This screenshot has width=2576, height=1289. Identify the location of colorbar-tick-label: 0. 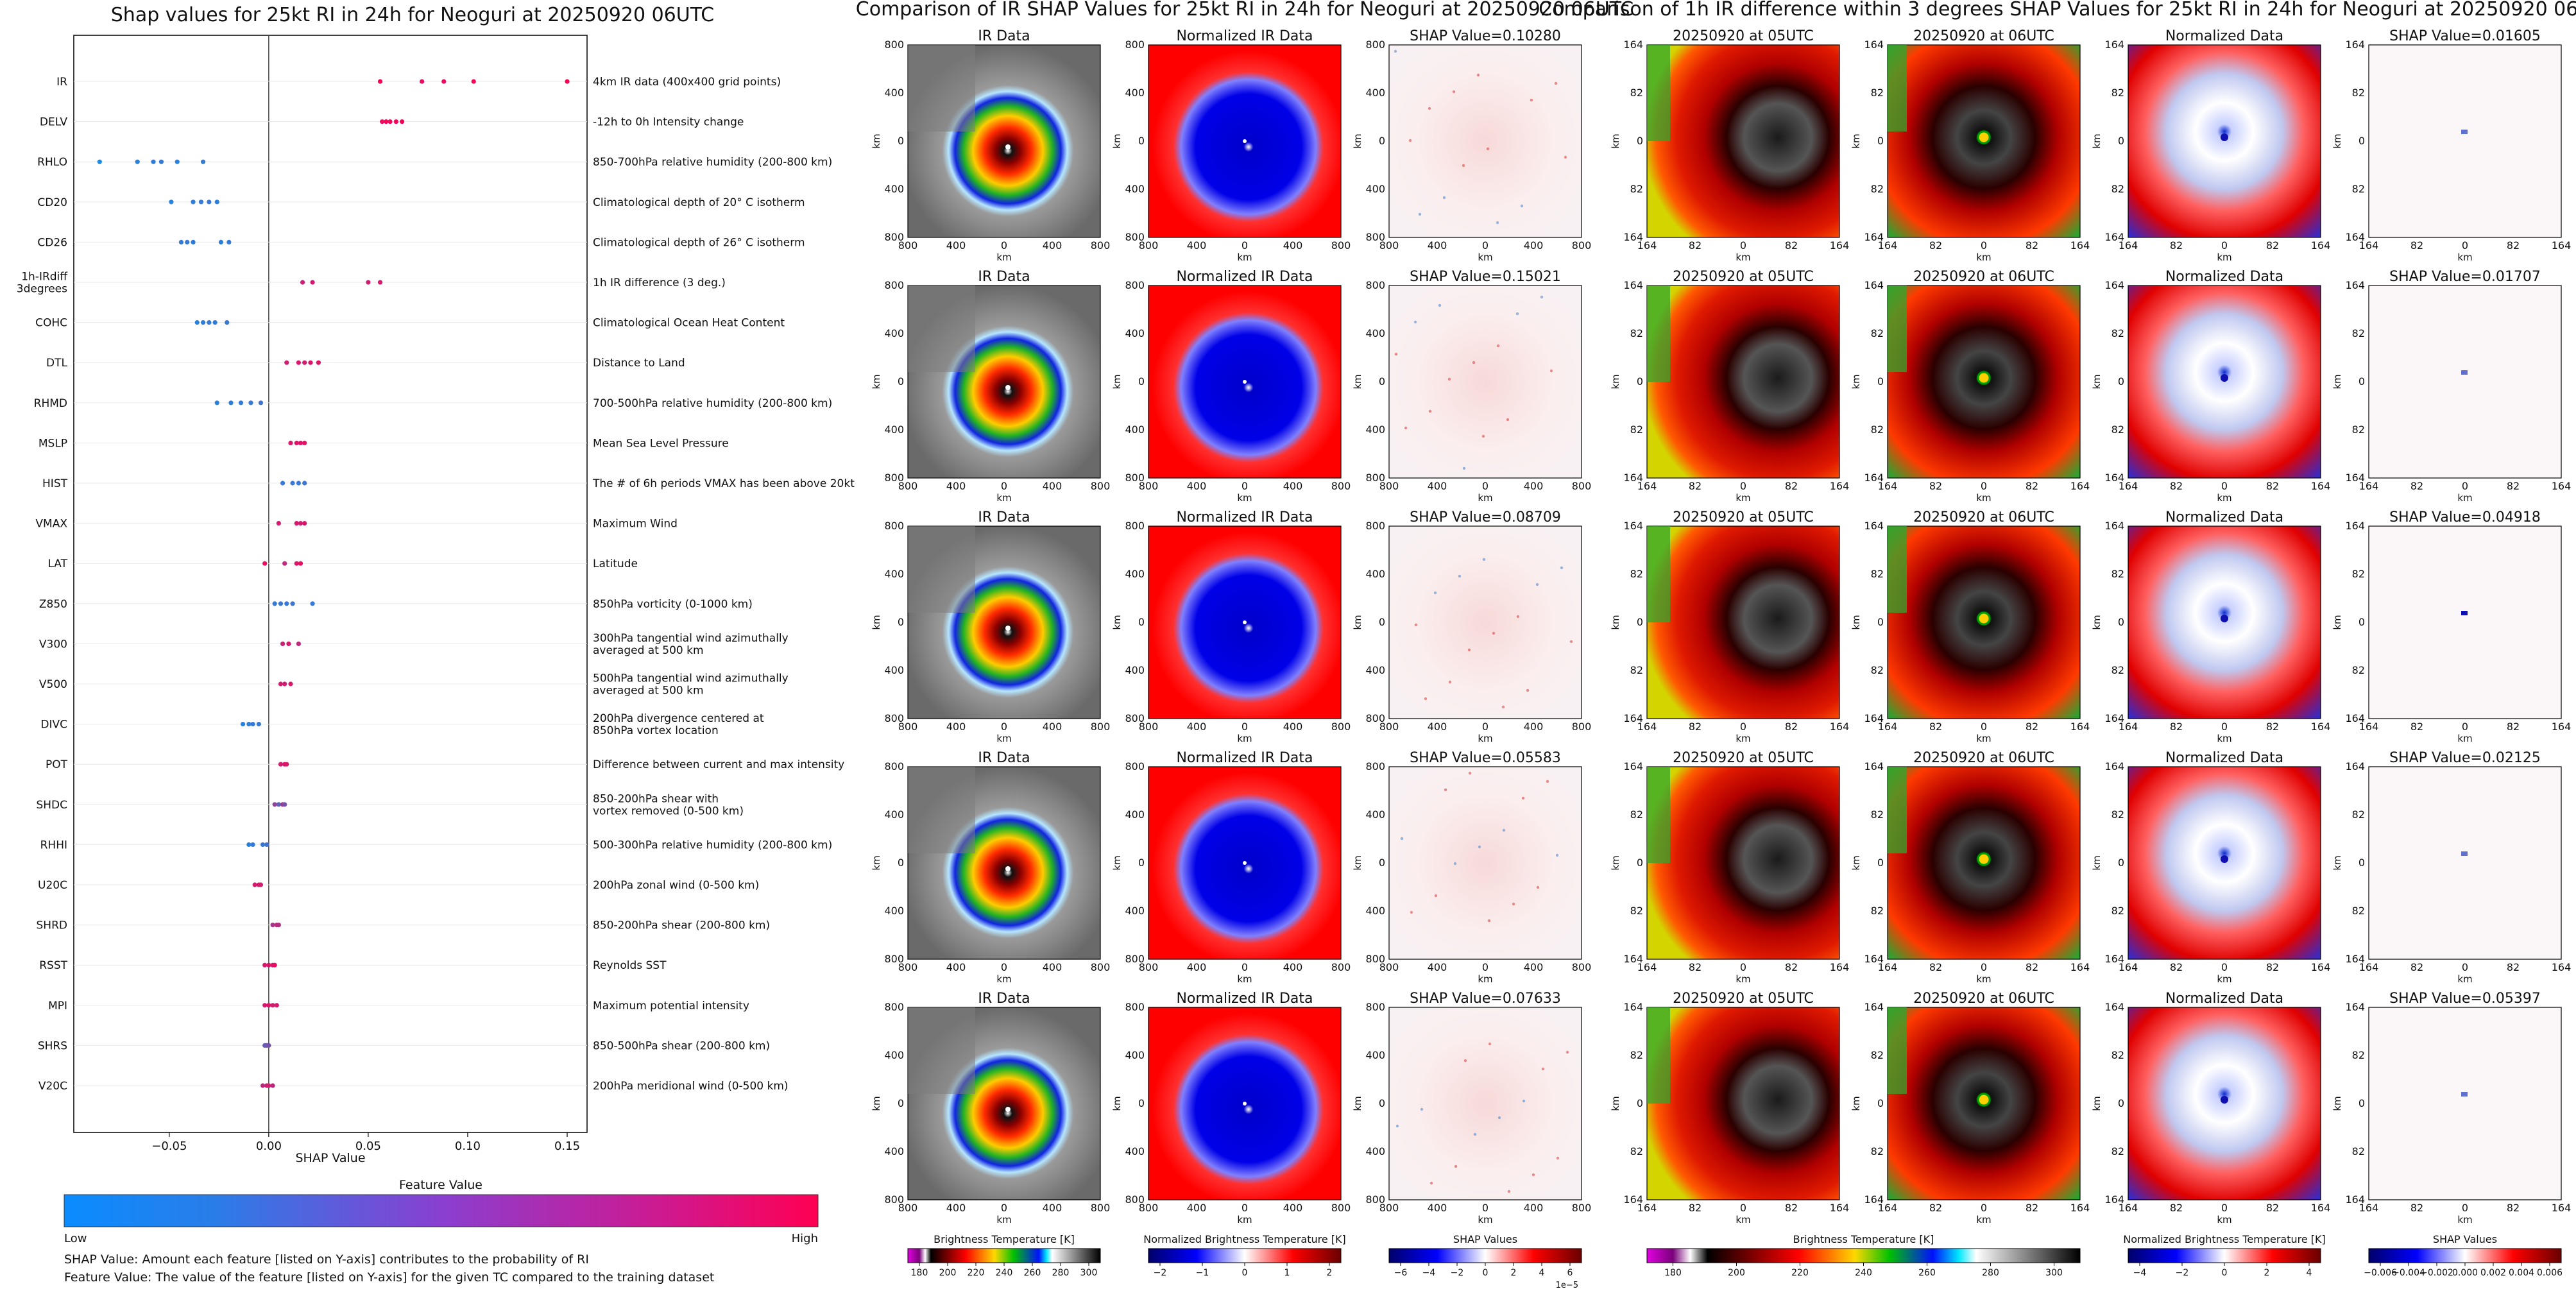
(1245, 1273).